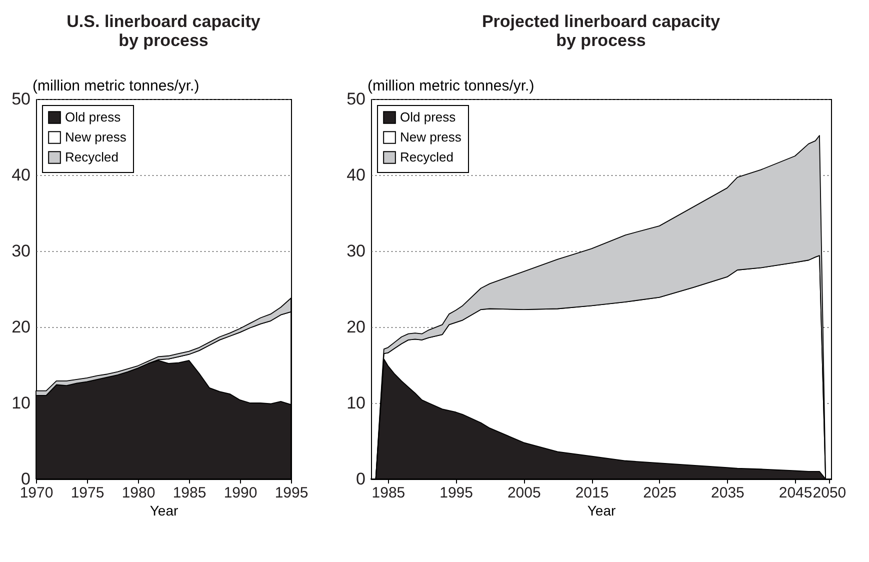 This screenshot has height=562, width=869. Describe the element at coordinates (592, 493) in the screenshot. I see `x-tick-label: 2015` at that location.